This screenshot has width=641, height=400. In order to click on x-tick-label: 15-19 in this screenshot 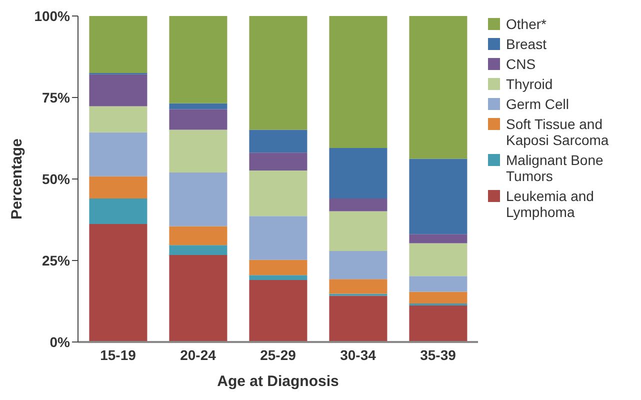, I will do `click(118, 354)`.